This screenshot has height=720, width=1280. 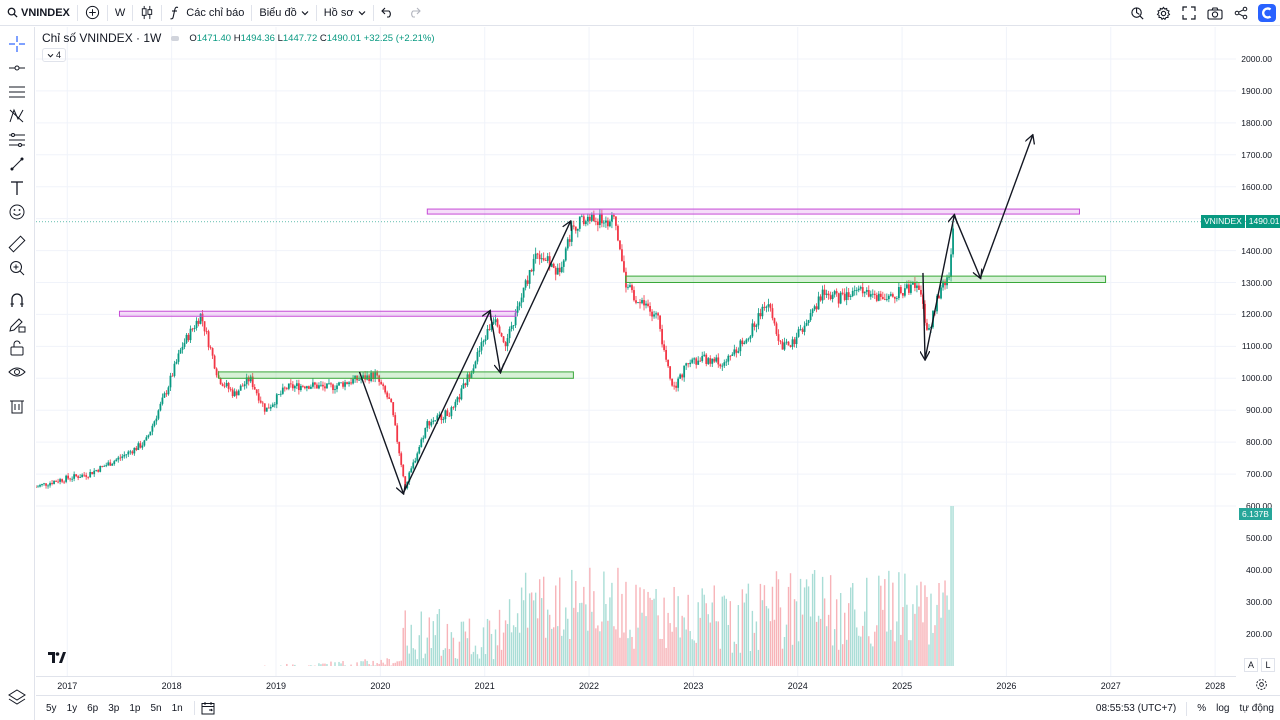 What do you see at coordinates (156, 708) in the screenshot?
I see `range-button-5n: 5n` at bounding box center [156, 708].